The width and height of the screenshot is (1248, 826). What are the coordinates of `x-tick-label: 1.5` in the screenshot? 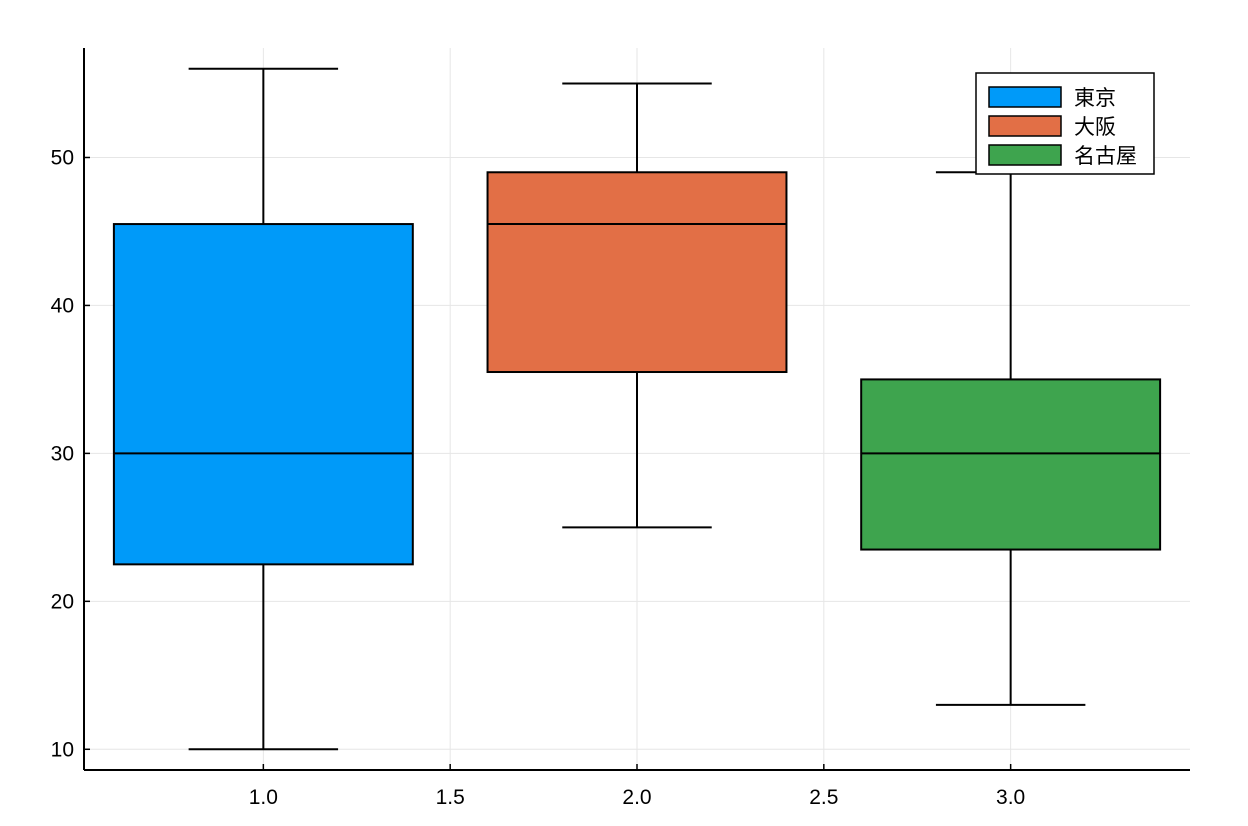 It's located at (450, 797).